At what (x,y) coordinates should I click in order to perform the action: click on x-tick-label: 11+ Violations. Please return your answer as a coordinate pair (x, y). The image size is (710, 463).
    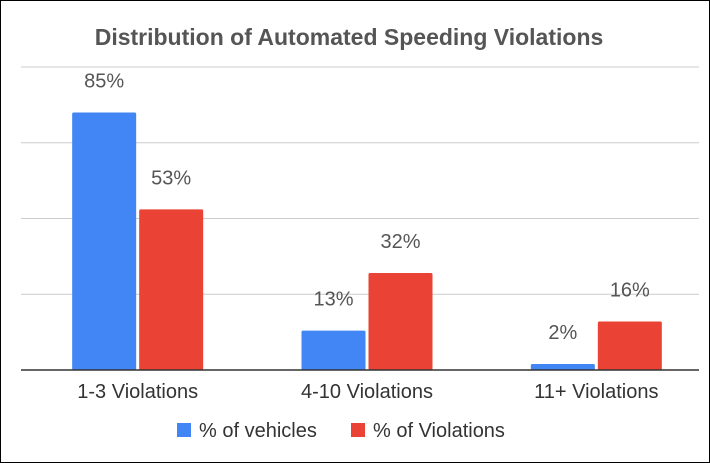
    Looking at the image, I should click on (596, 392).